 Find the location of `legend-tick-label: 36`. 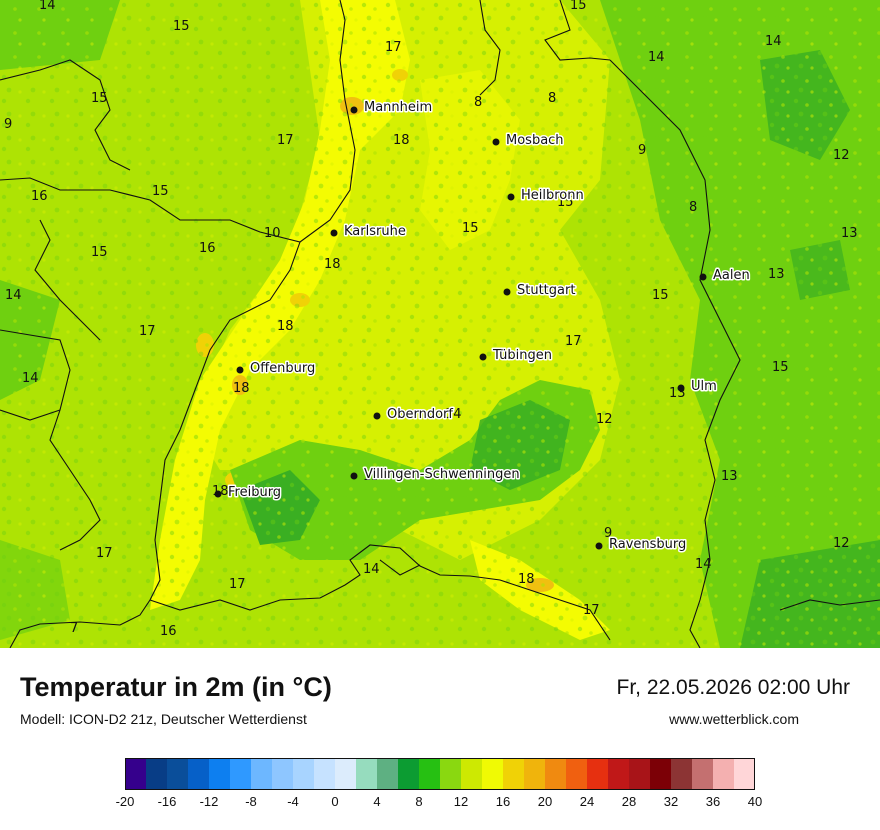

legend-tick-label: 36 is located at coordinates (713, 801).